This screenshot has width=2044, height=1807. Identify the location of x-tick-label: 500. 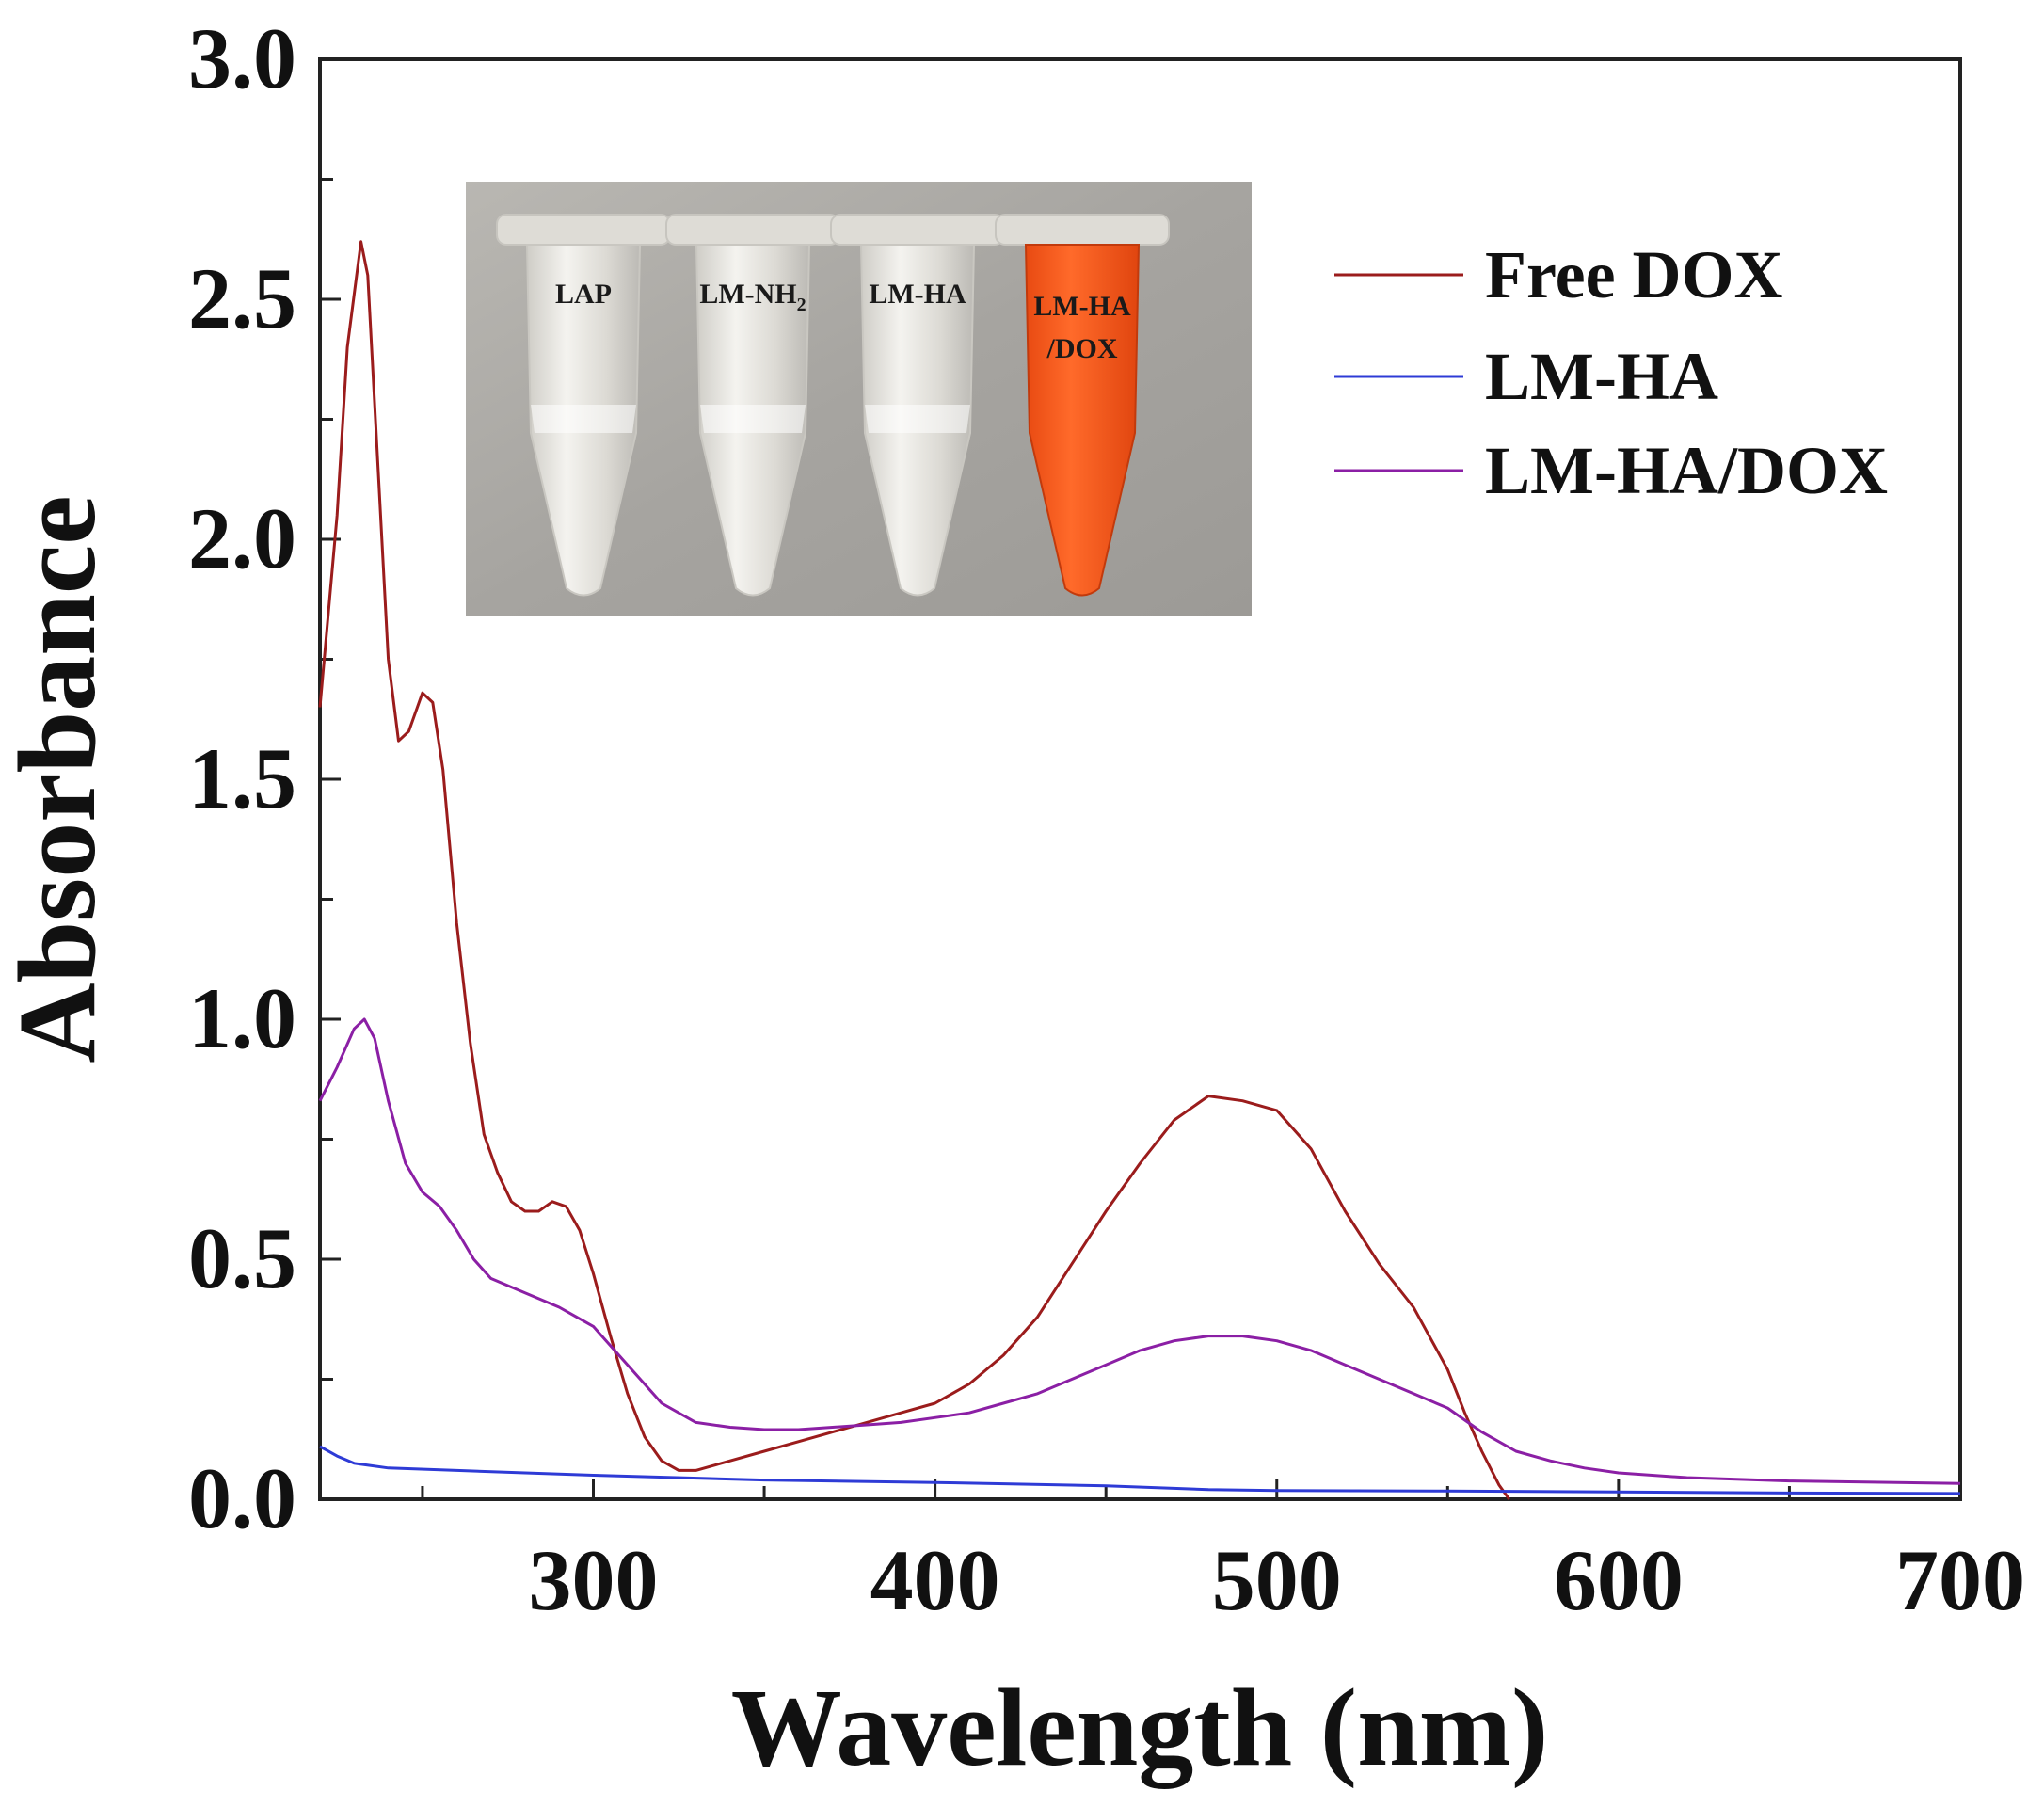
(1277, 1580).